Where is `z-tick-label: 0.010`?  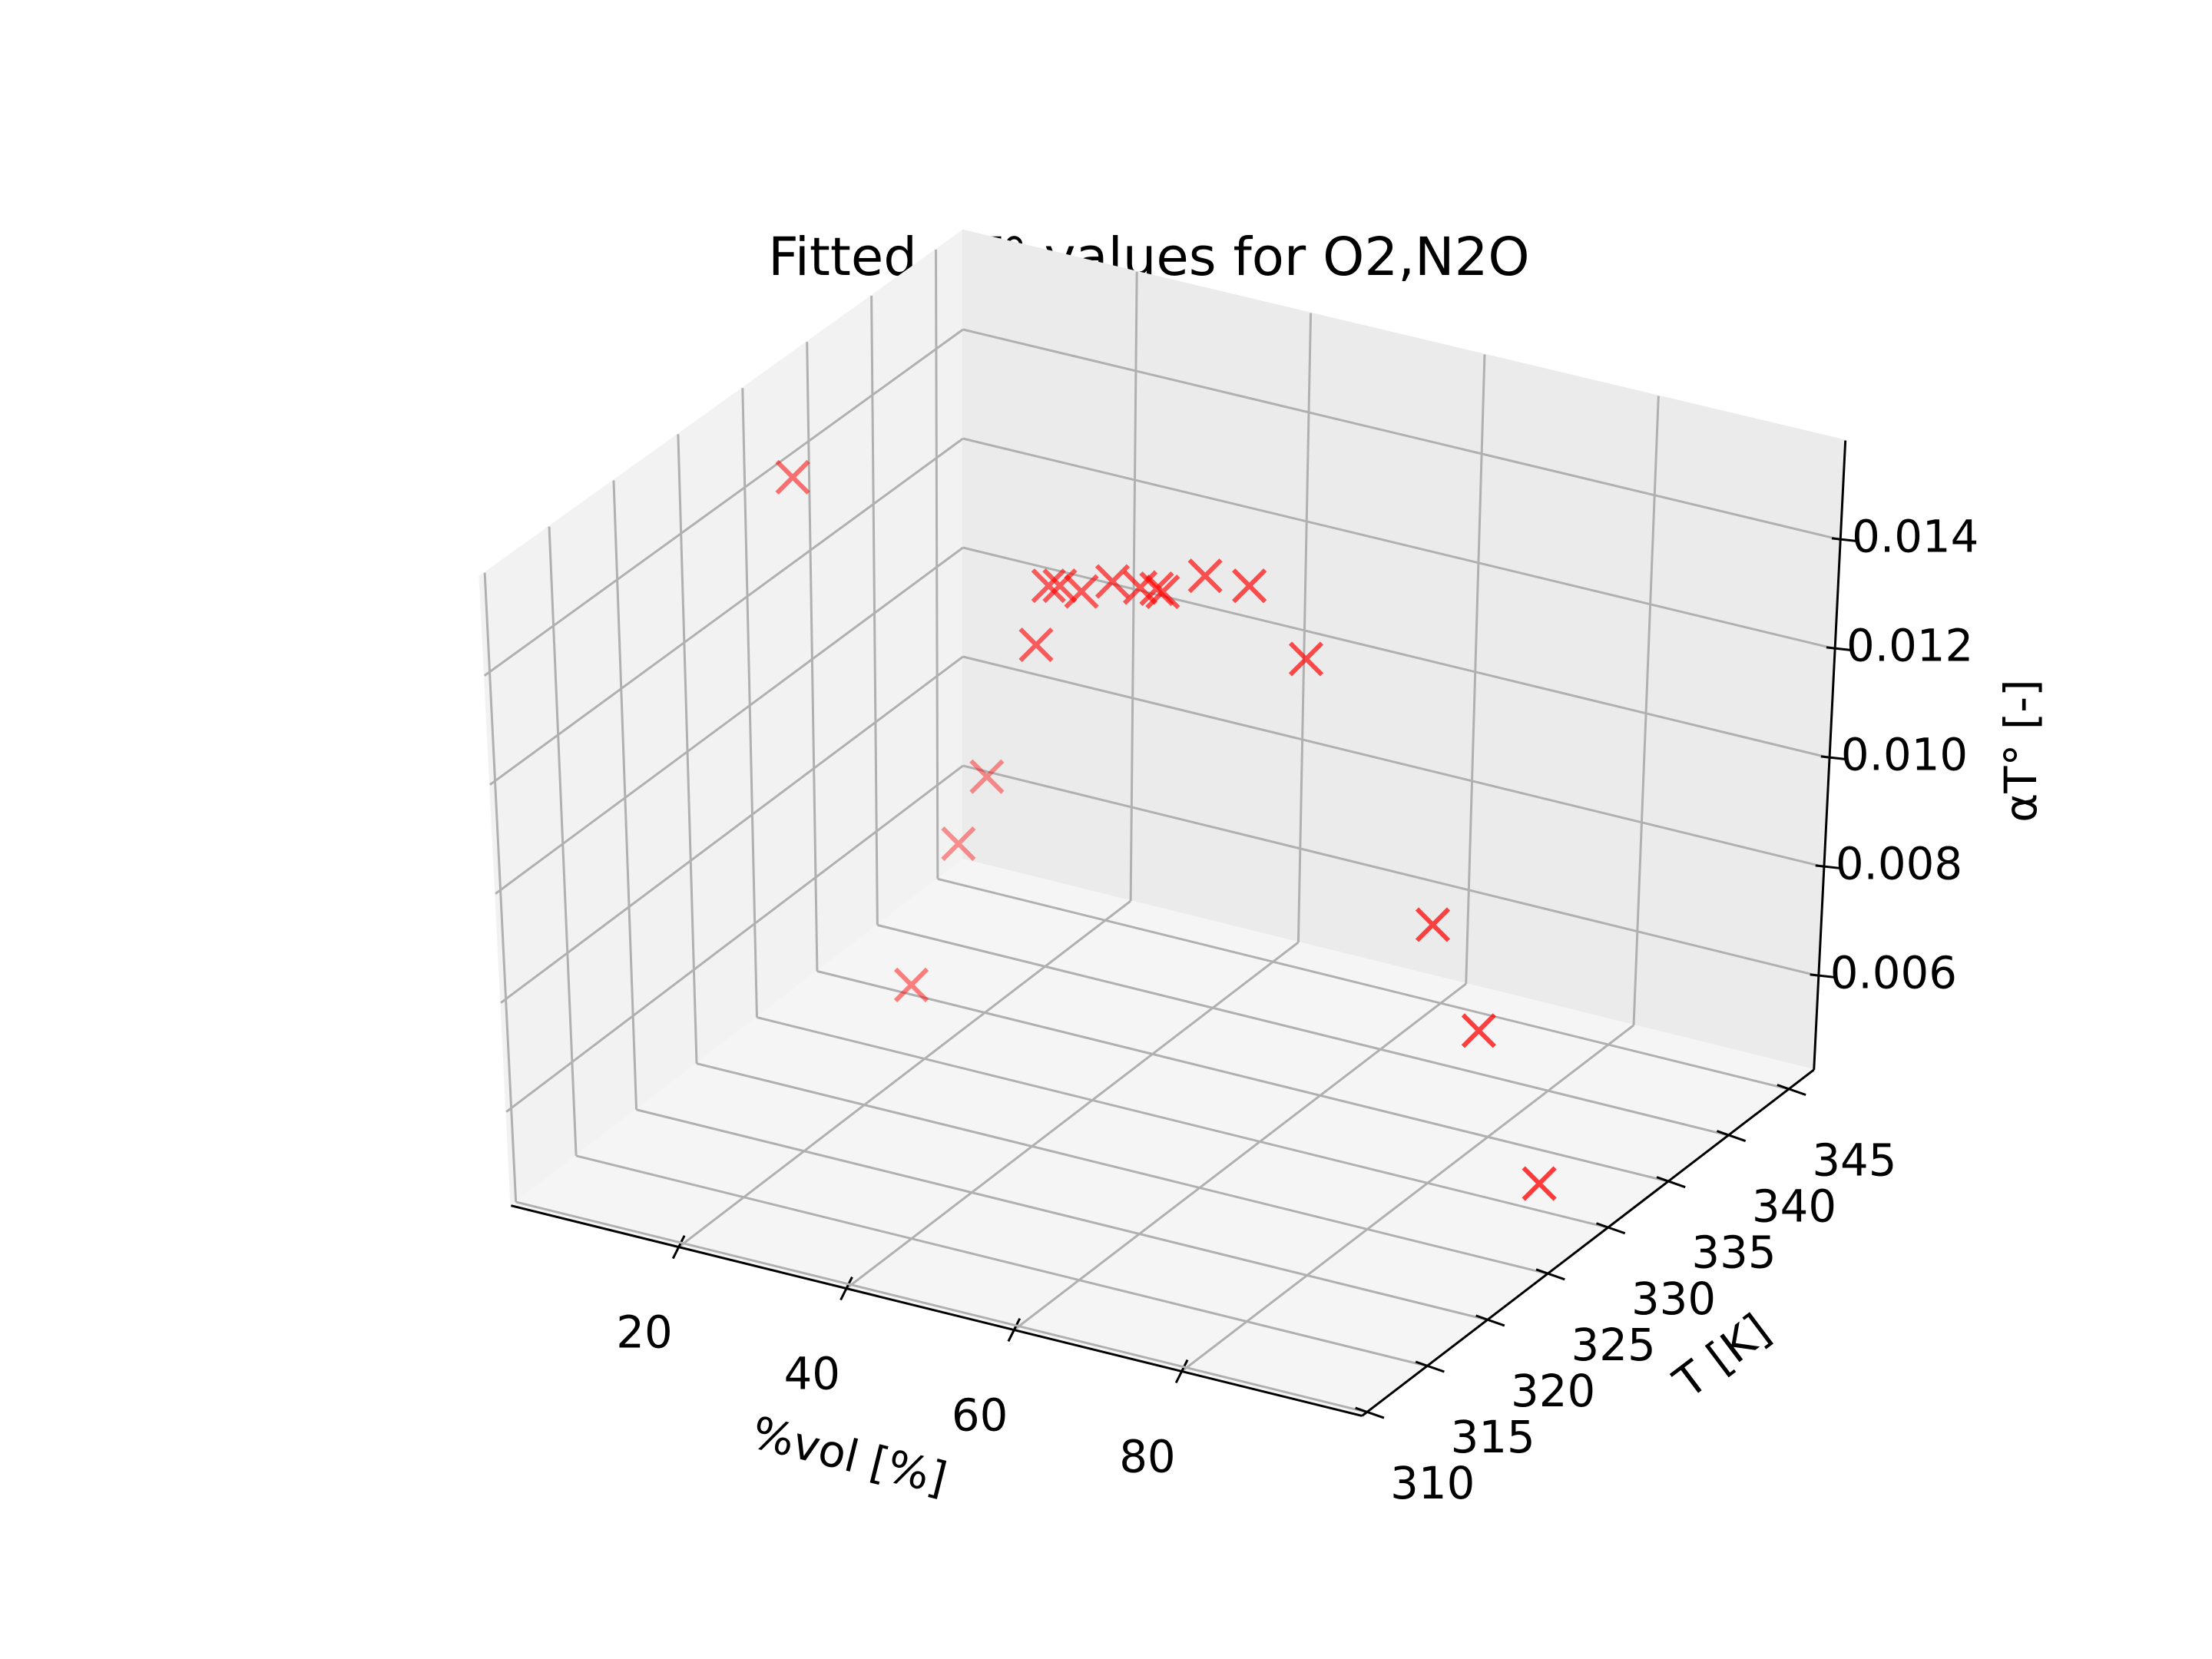
z-tick-label: 0.010 is located at coordinates (1905, 754).